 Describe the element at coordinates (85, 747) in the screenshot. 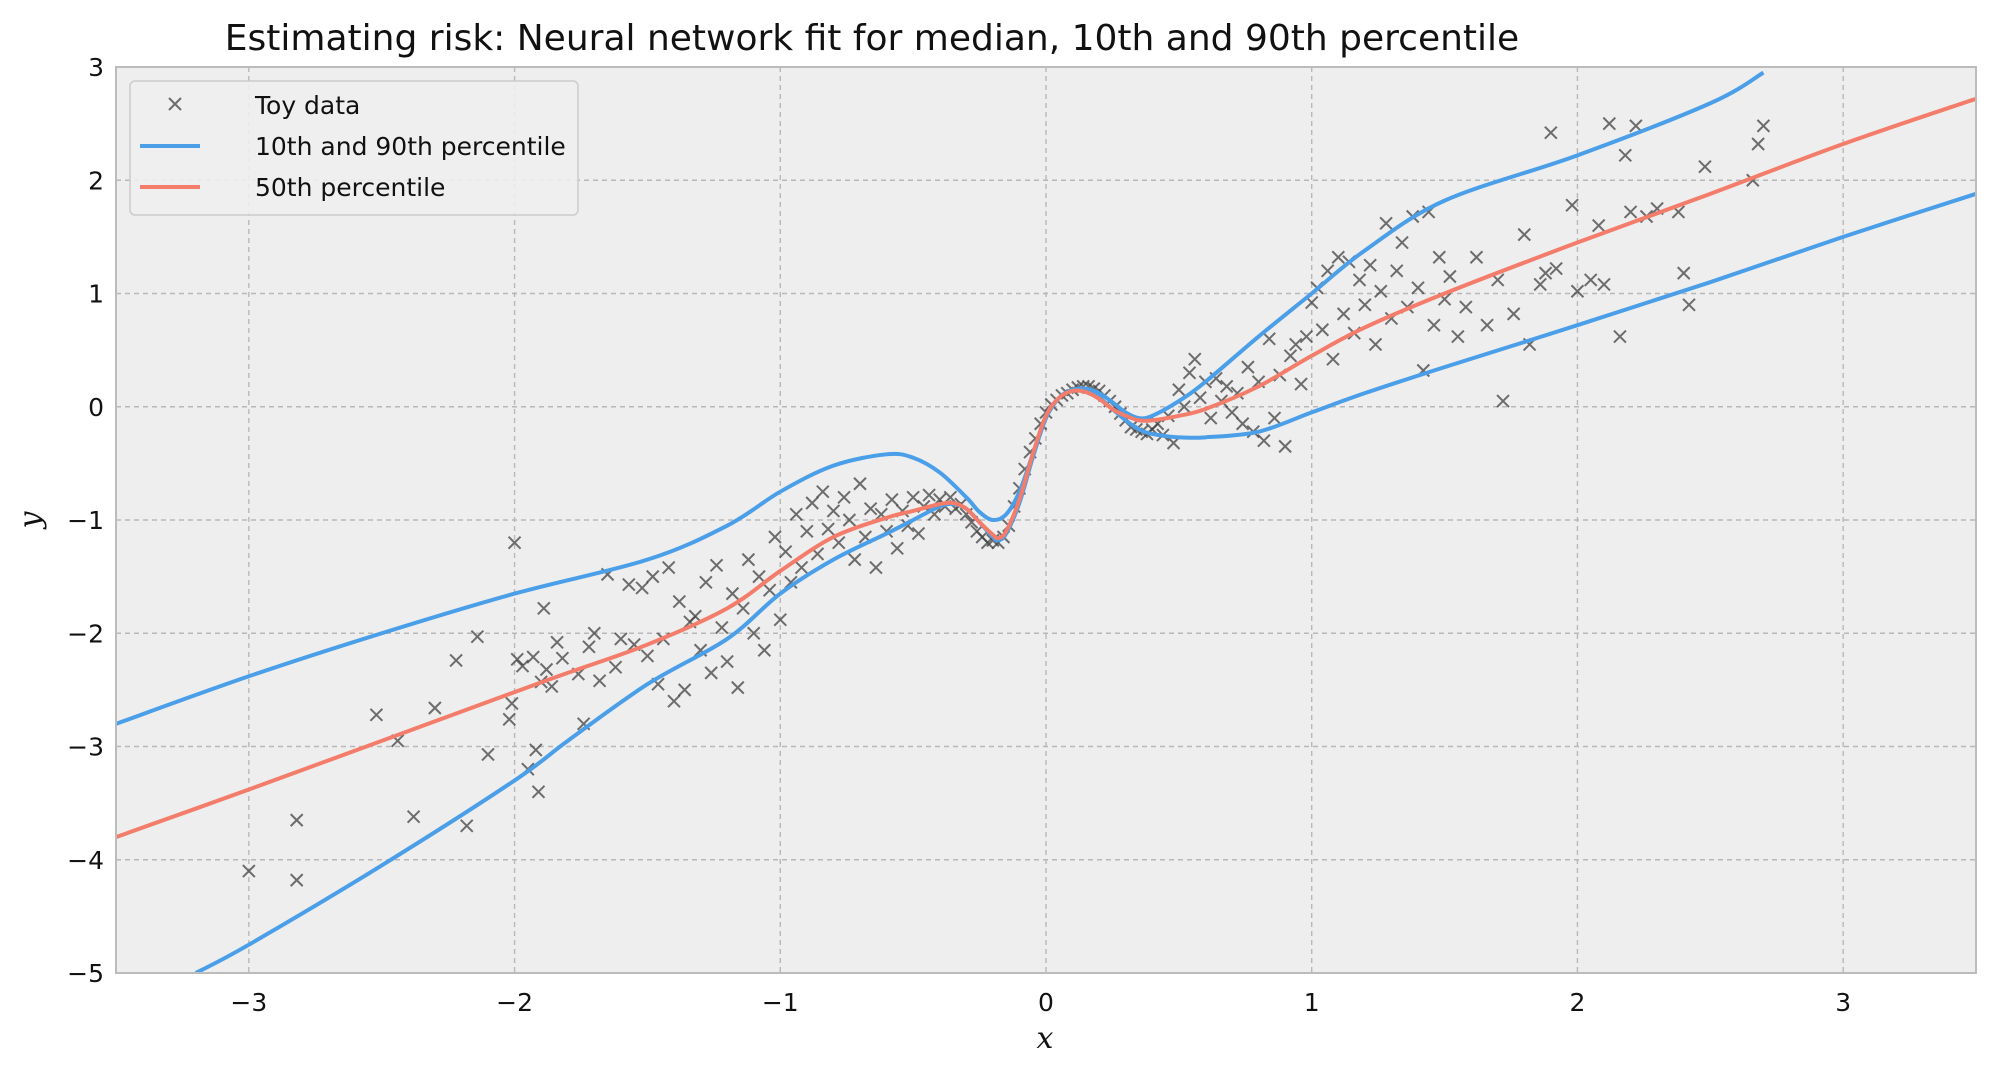

I see `y-tick-label: −3` at that location.